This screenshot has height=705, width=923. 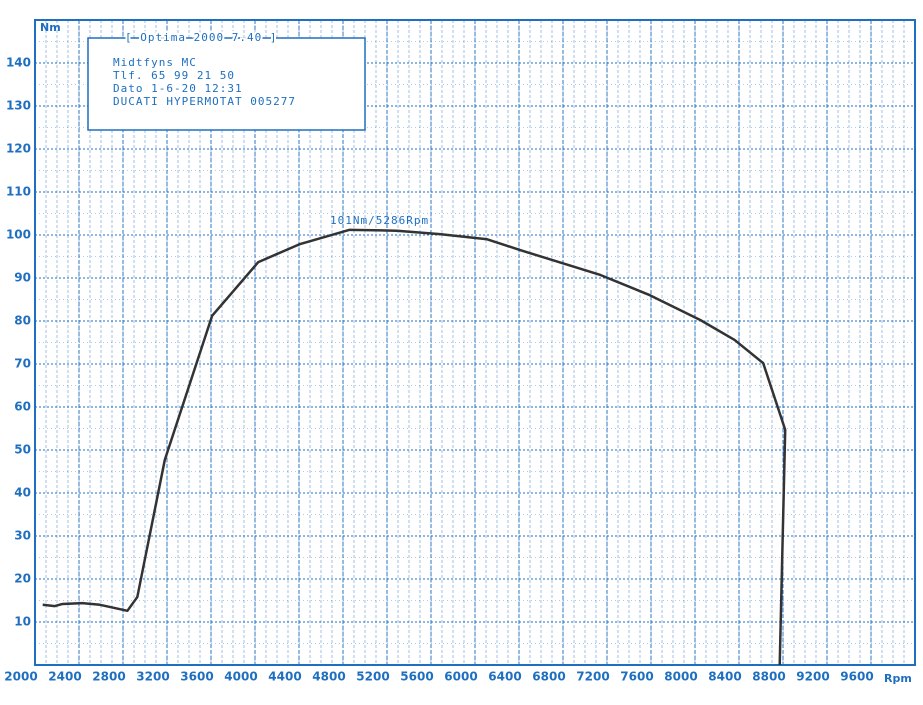 What do you see at coordinates (20, 677) in the screenshot?
I see `x-tick-label: 2000` at bounding box center [20, 677].